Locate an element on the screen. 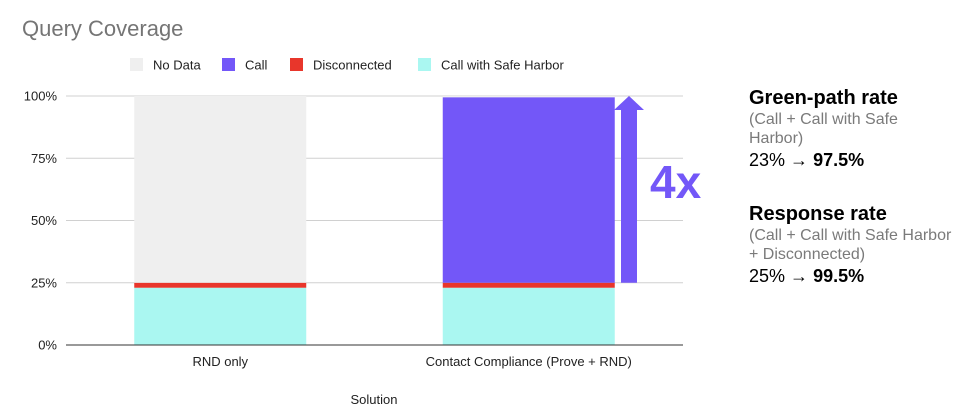 The image size is (958, 414). y-tick-label: 50% is located at coordinates (44, 220).